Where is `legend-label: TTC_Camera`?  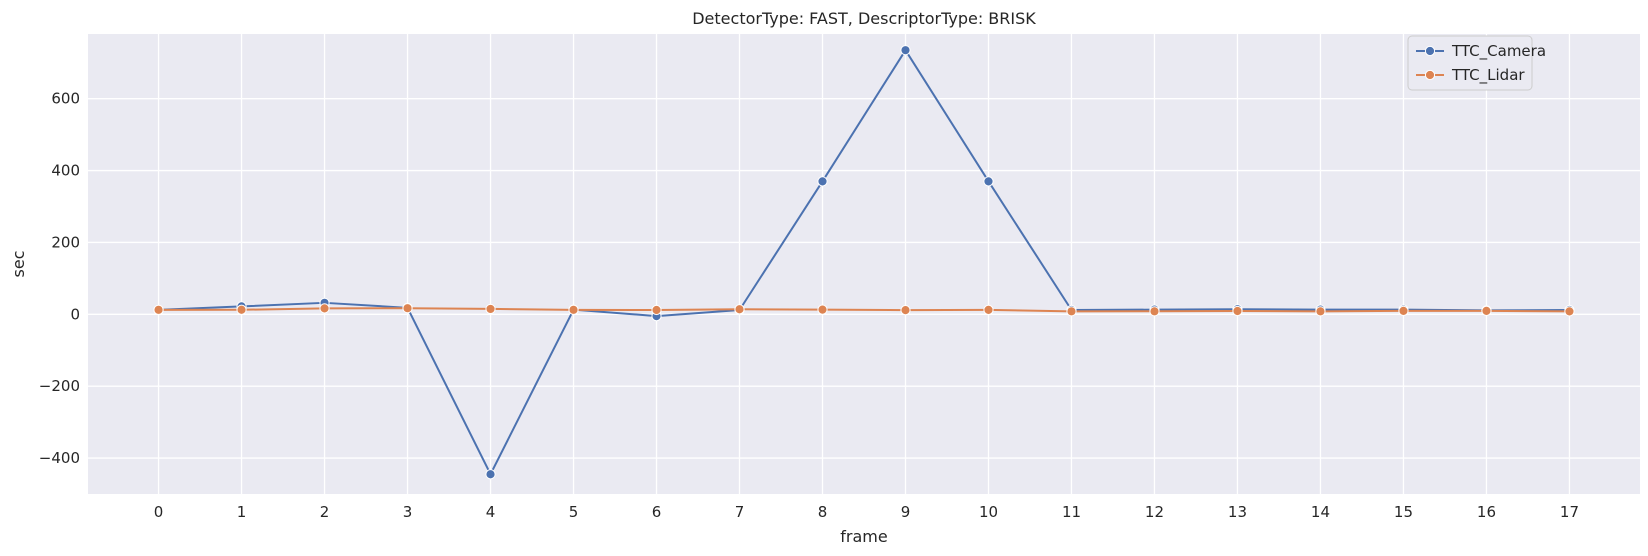
legend-label: TTC_Camera is located at coordinates (1498, 51).